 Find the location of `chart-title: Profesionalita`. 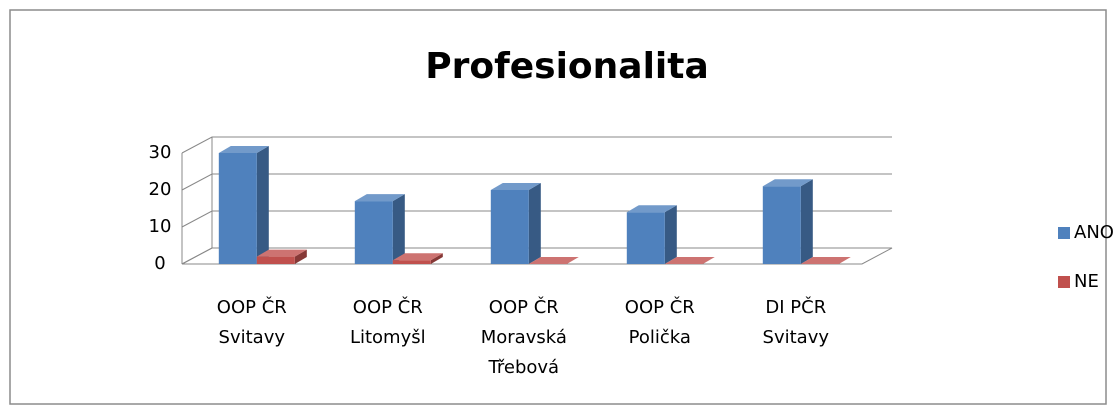

chart-title: Profesionalita is located at coordinates (567, 66).